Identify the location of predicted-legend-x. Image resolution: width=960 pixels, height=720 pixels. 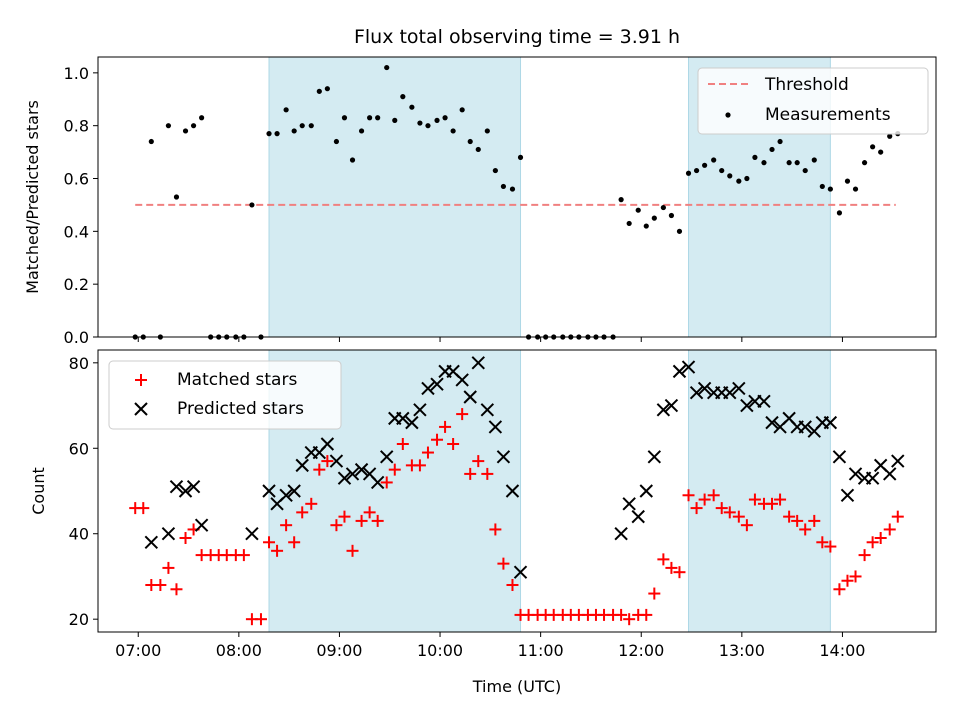
(141, 409).